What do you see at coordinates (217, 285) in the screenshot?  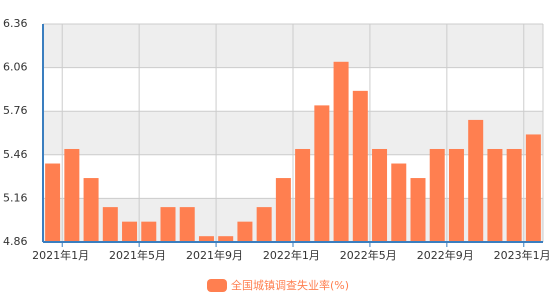 I see `legend-swatch` at bounding box center [217, 285].